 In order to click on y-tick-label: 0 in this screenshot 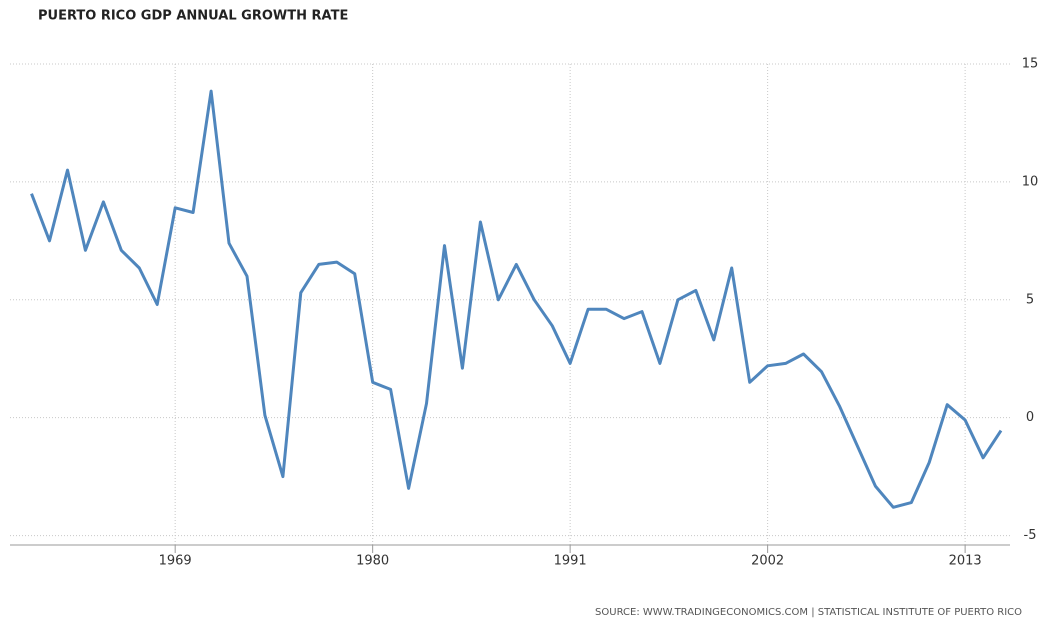, I will do `click(1030, 417)`.